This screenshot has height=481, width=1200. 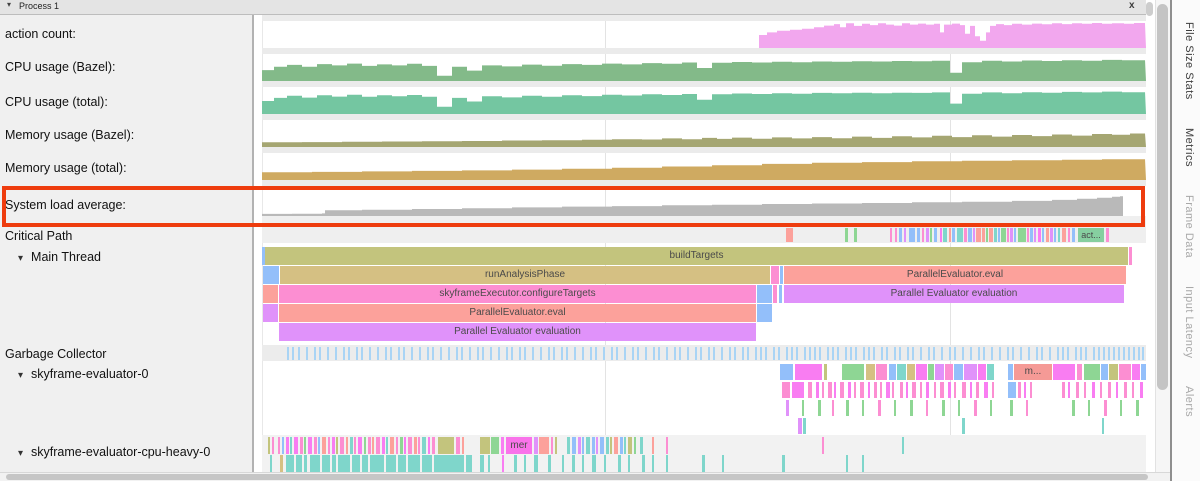 I want to click on flame-bar-labeled: skyframeExecutor.configureTargets, so click(x=517, y=294).